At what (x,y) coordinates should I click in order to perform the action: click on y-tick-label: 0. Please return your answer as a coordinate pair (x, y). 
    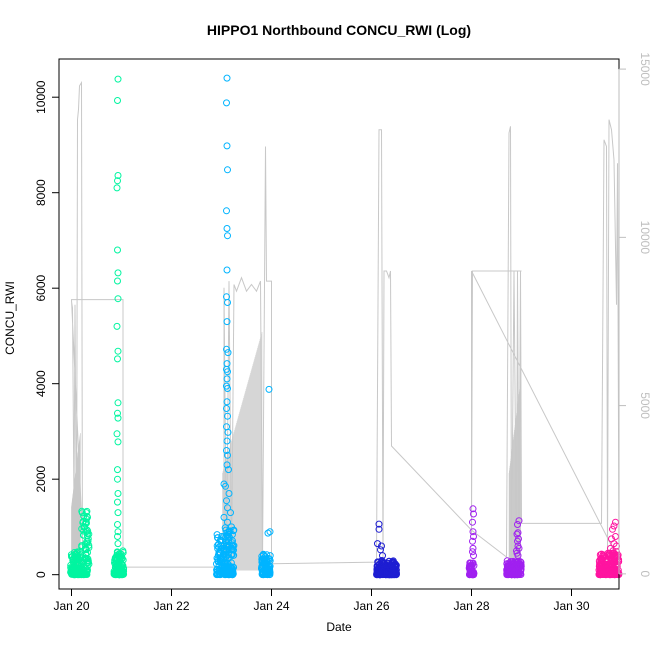
    Looking at the image, I should click on (41, 574).